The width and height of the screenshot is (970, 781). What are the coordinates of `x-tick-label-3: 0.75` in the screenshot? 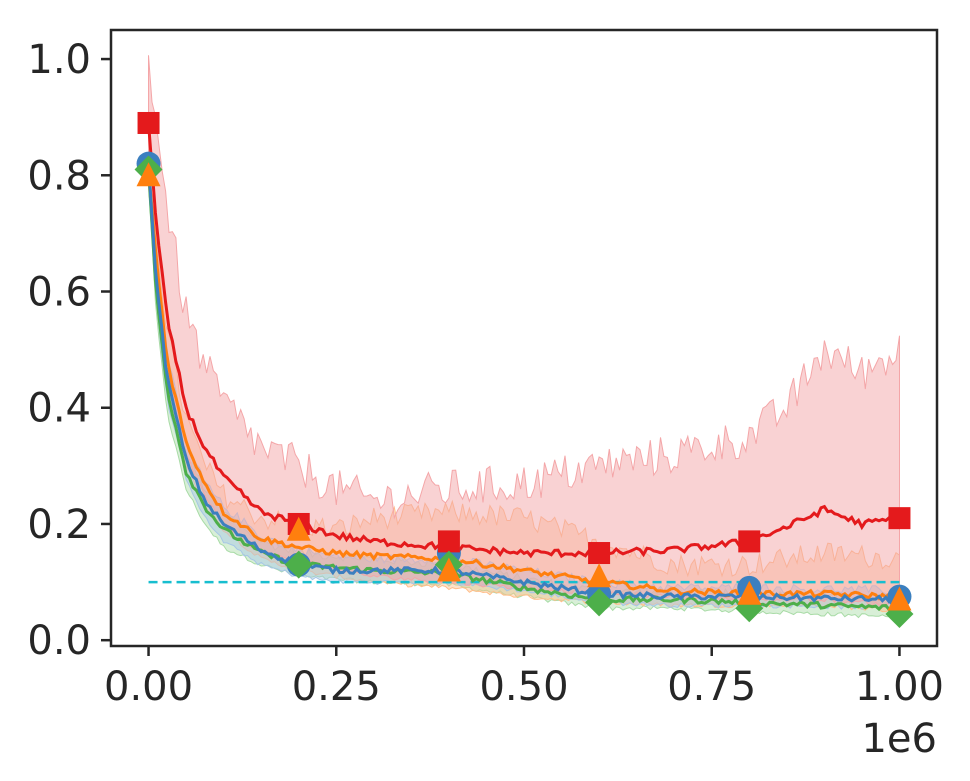 It's located at (711, 687).